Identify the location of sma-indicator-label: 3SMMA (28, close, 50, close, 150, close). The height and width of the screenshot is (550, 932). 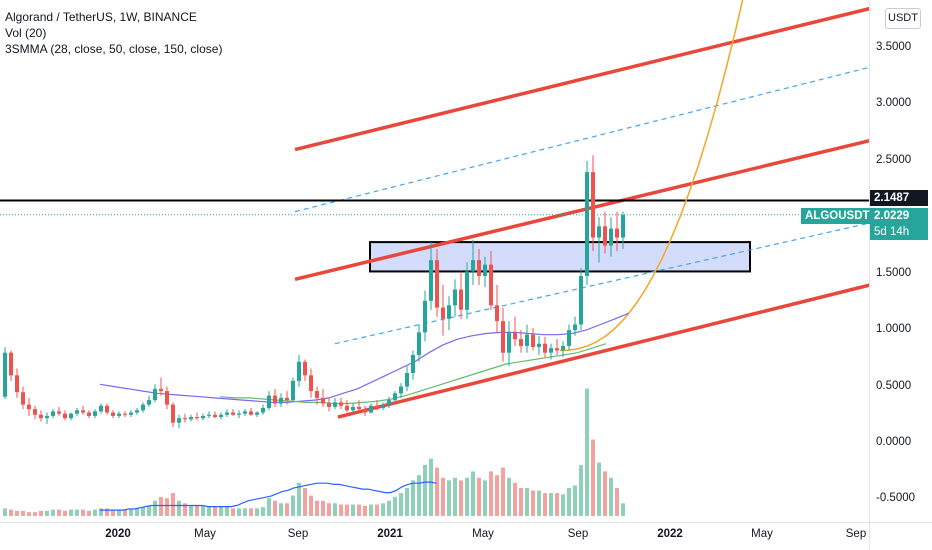
(114, 49).